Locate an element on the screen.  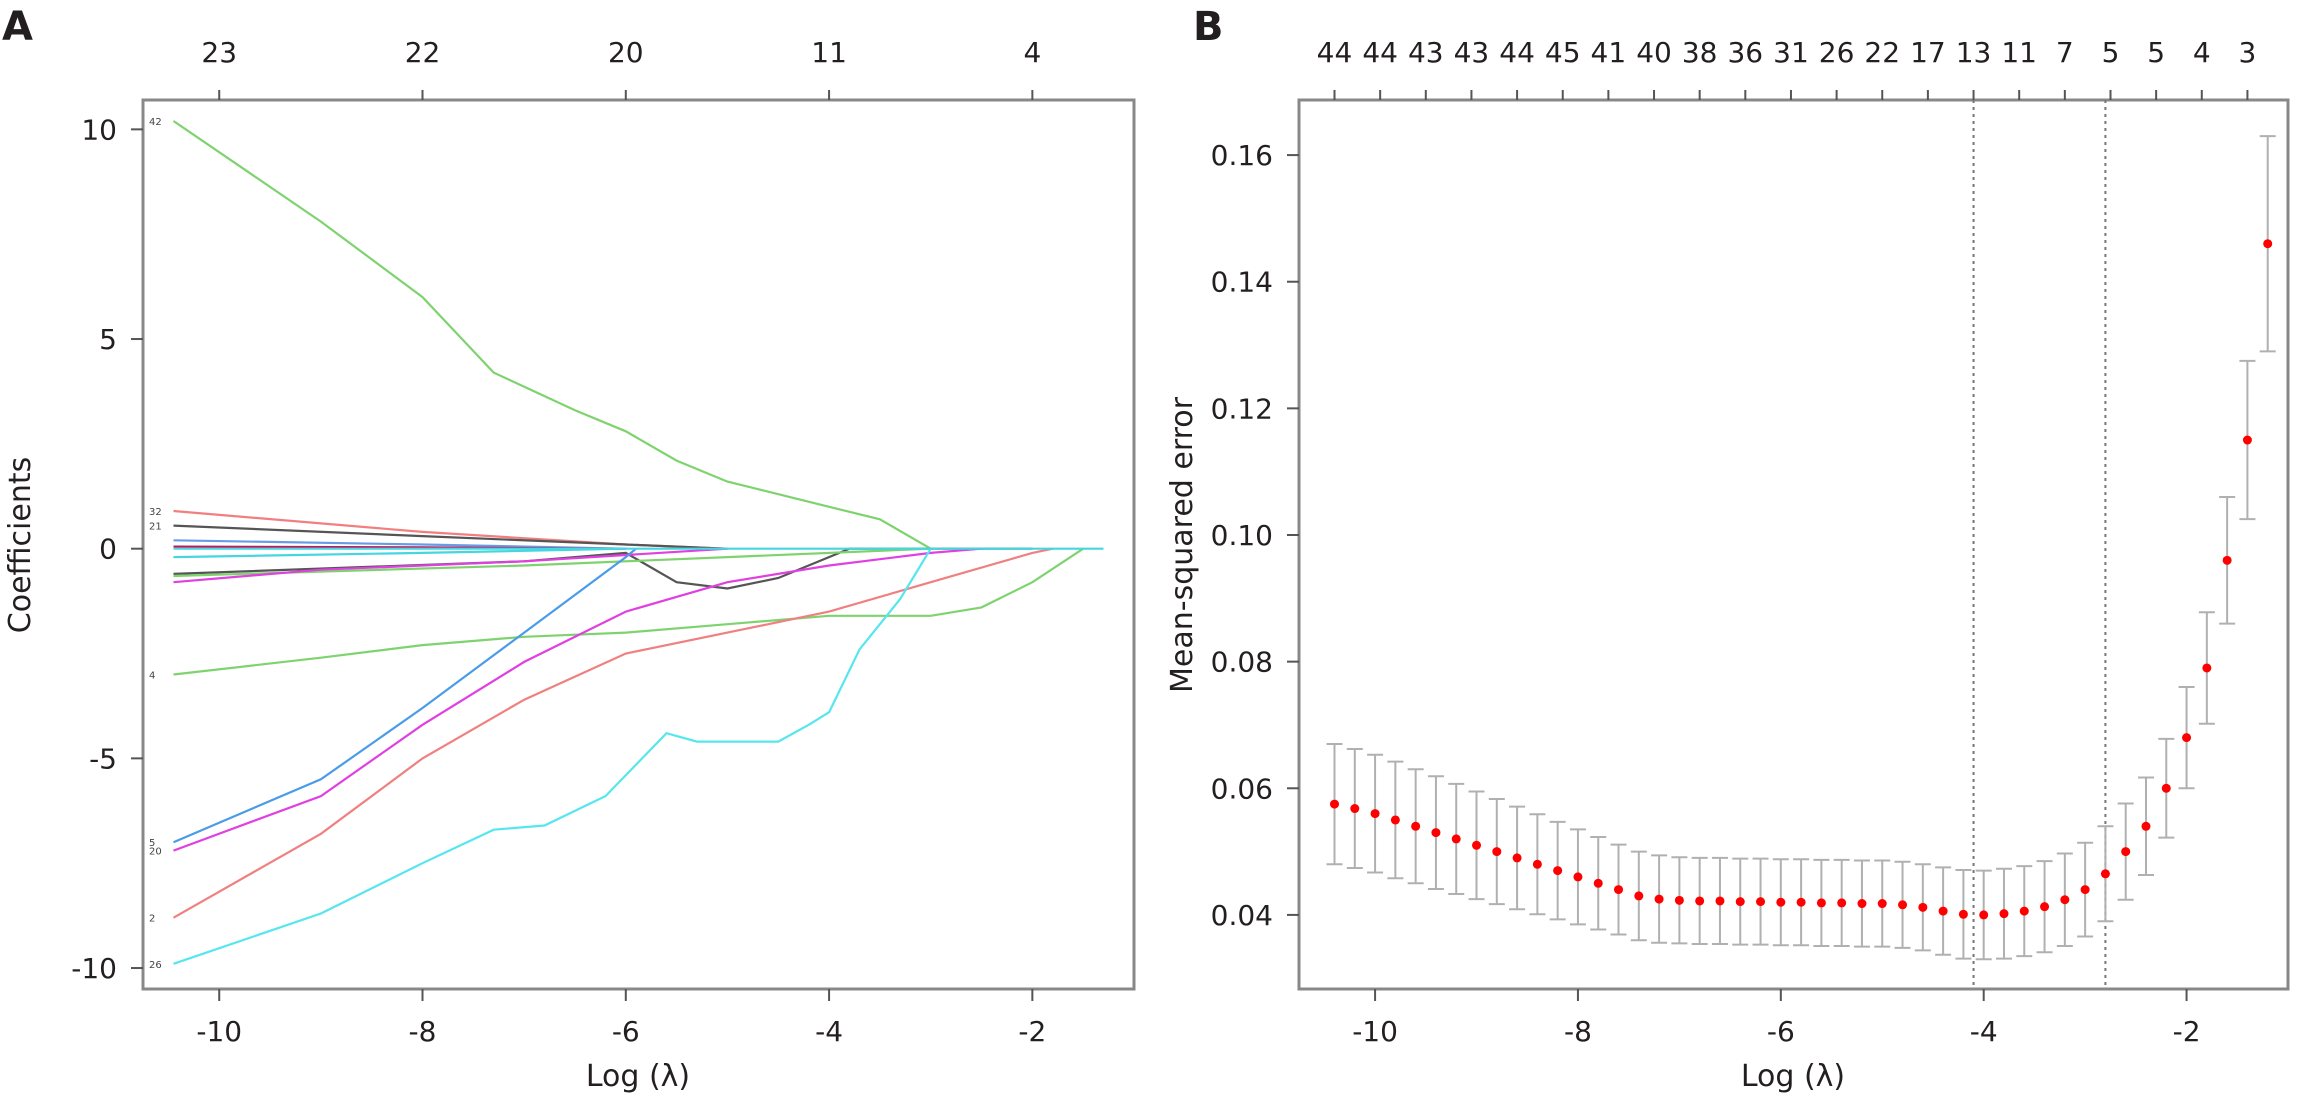
y-tick-label: 10 is located at coordinates (99, 129).